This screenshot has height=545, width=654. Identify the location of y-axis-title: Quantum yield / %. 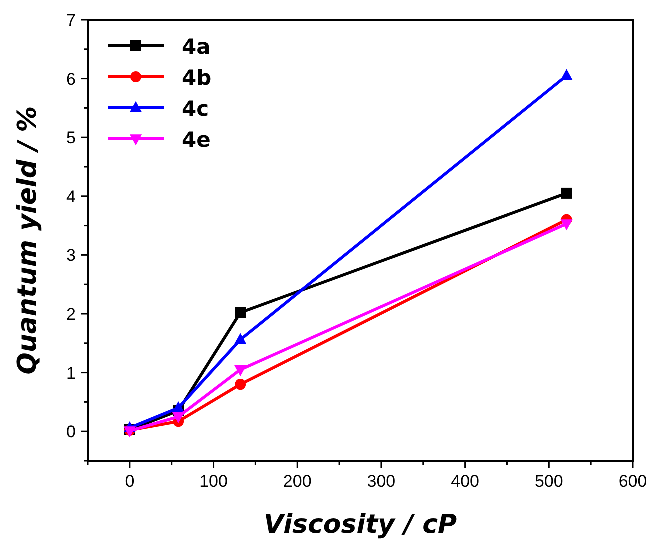
(28, 240).